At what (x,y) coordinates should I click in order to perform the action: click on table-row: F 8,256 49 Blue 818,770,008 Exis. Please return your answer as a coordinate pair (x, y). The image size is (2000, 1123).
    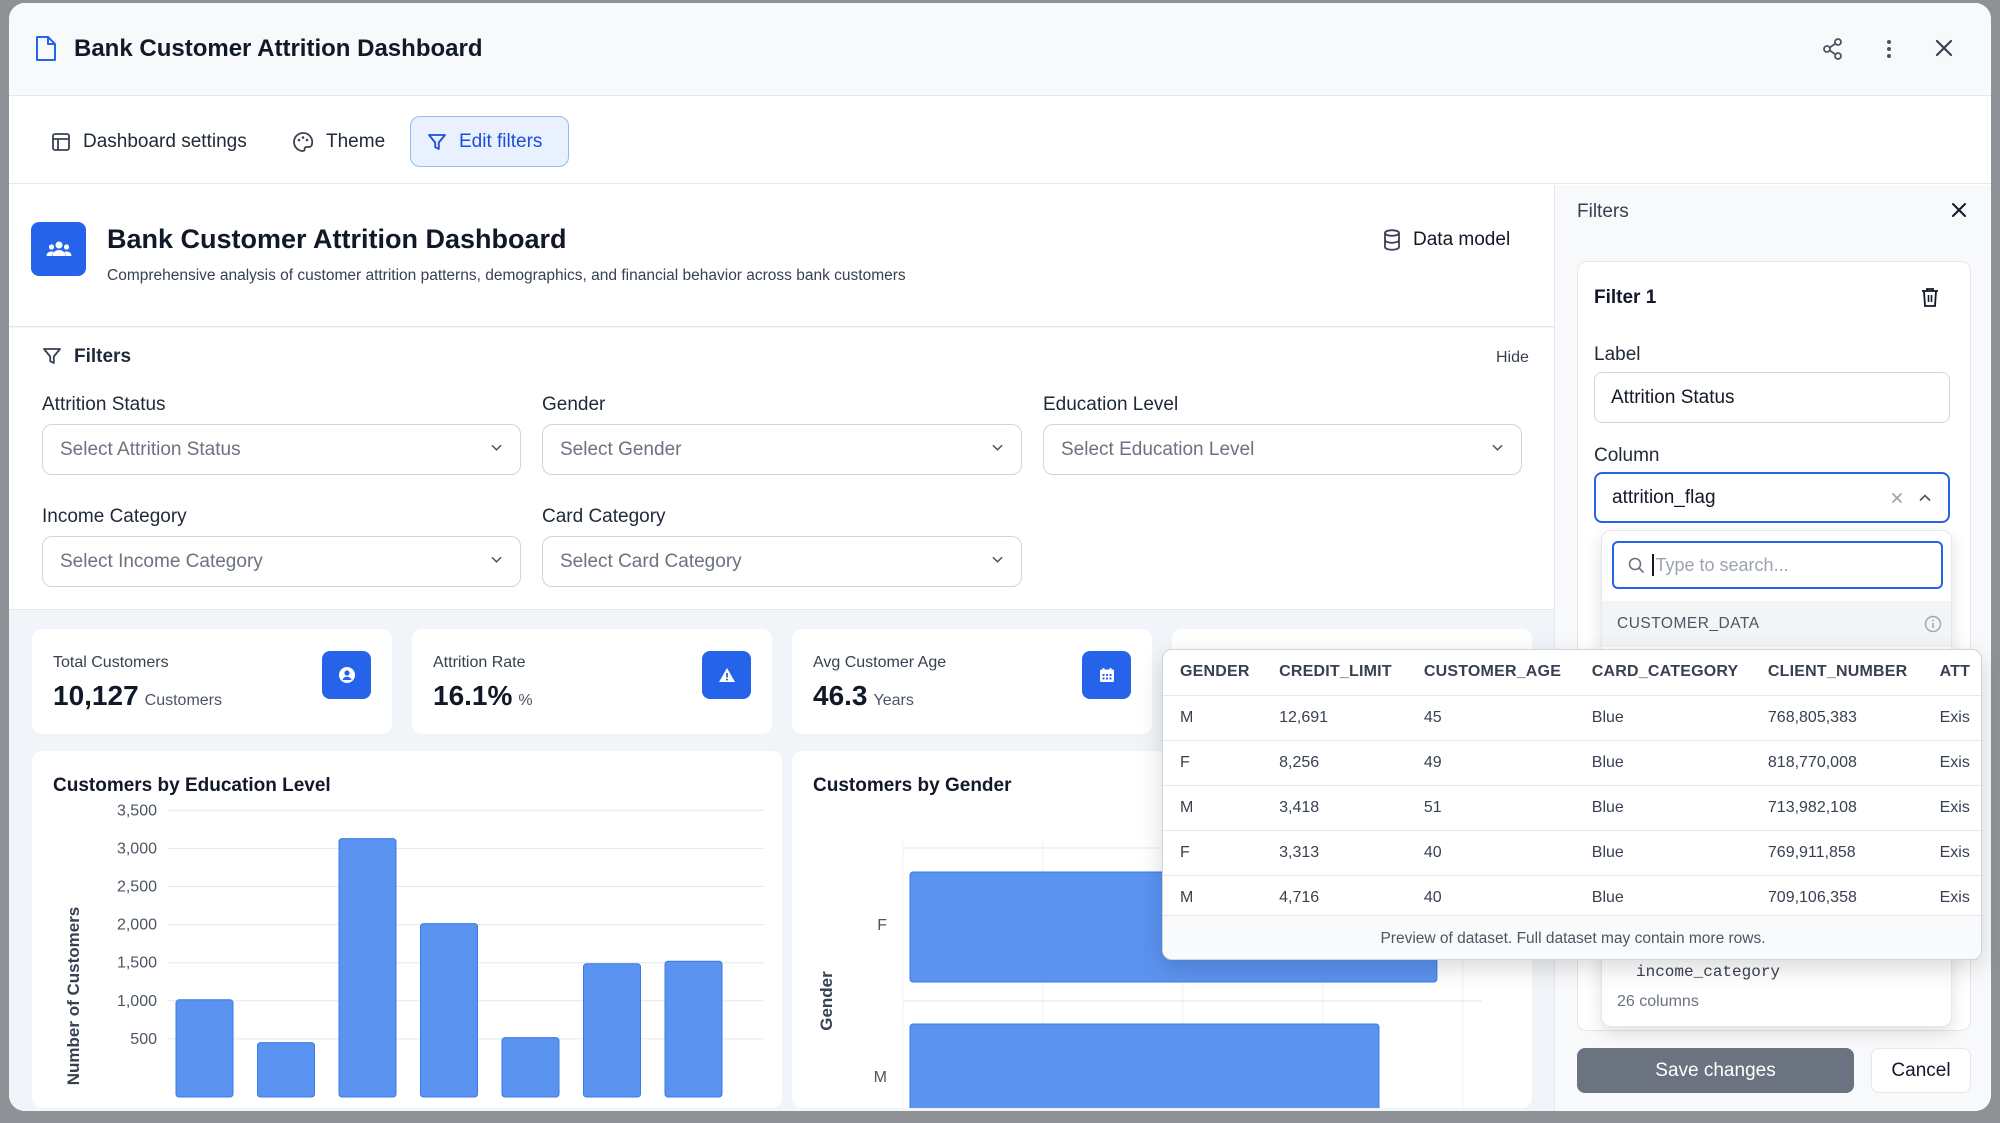
    Looking at the image, I should click on (1572, 763).